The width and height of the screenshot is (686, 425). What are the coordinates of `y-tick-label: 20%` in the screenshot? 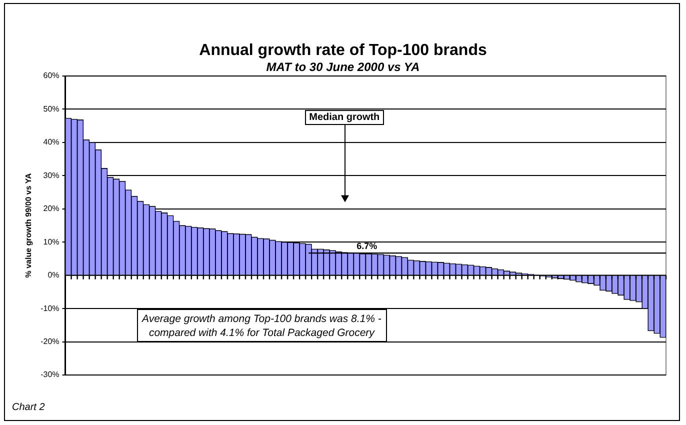 It's located at (51, 209).